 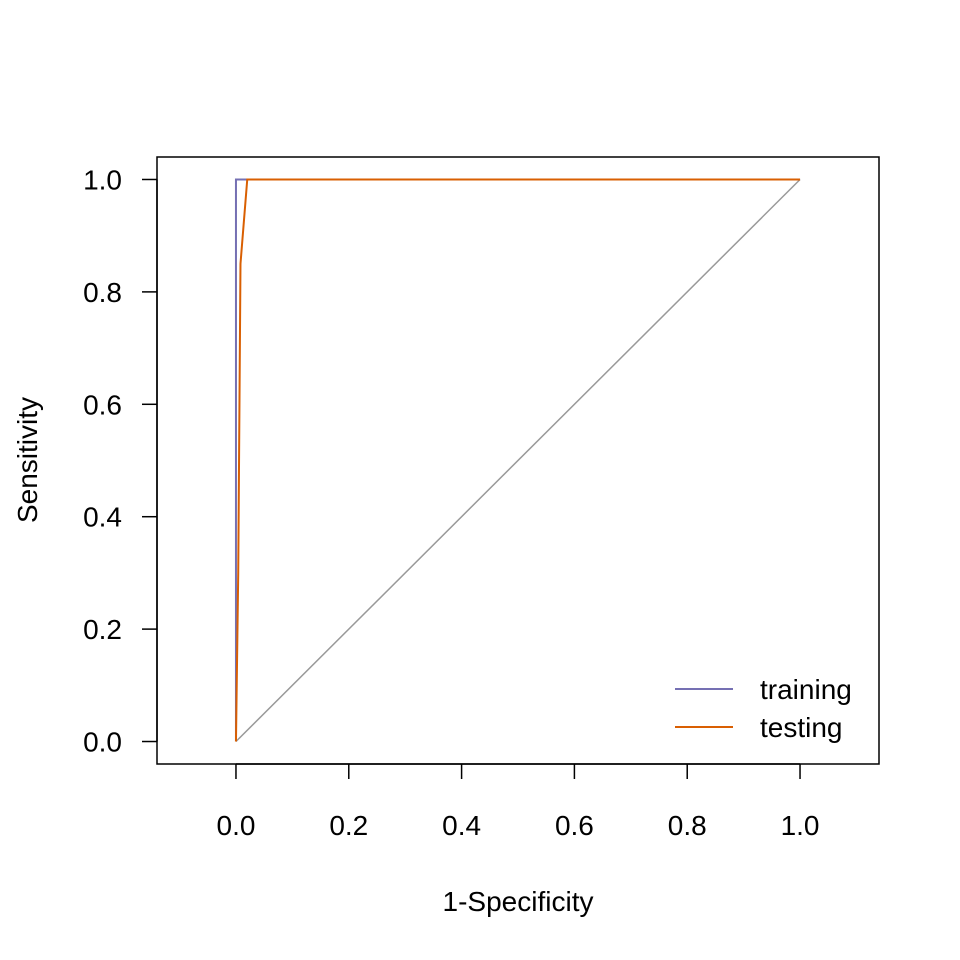 What do you see at coordinates (102, 292) in the screenshot?
I see `y-tick-label: 0.8` at bounding box center [102, 292].